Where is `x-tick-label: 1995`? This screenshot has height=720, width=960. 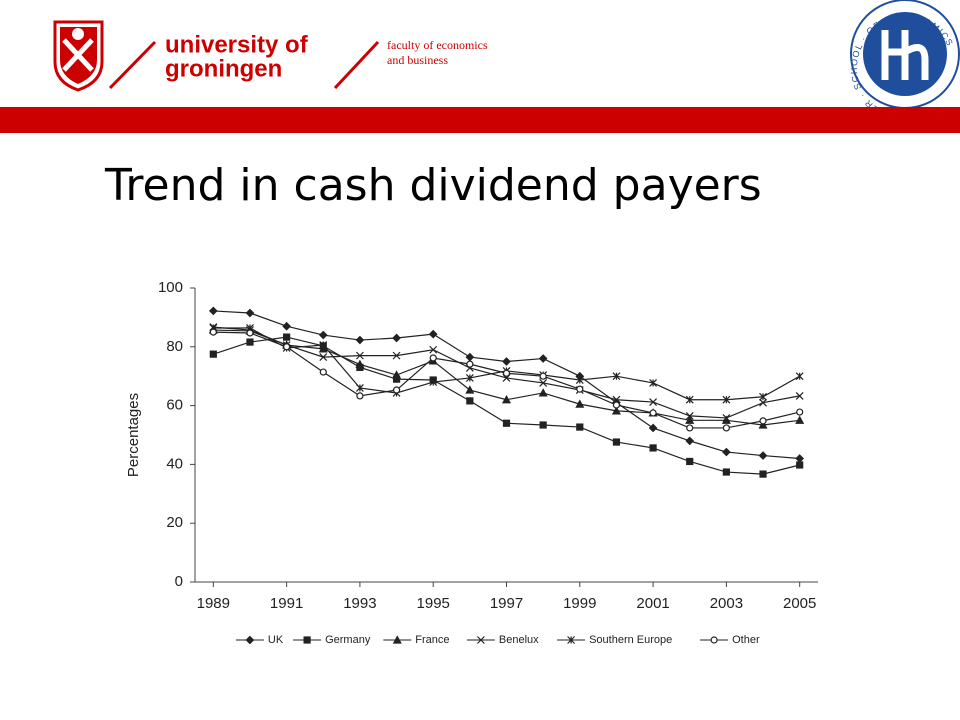
x-tick-label: 1995 is located at coordinates (433, 603).